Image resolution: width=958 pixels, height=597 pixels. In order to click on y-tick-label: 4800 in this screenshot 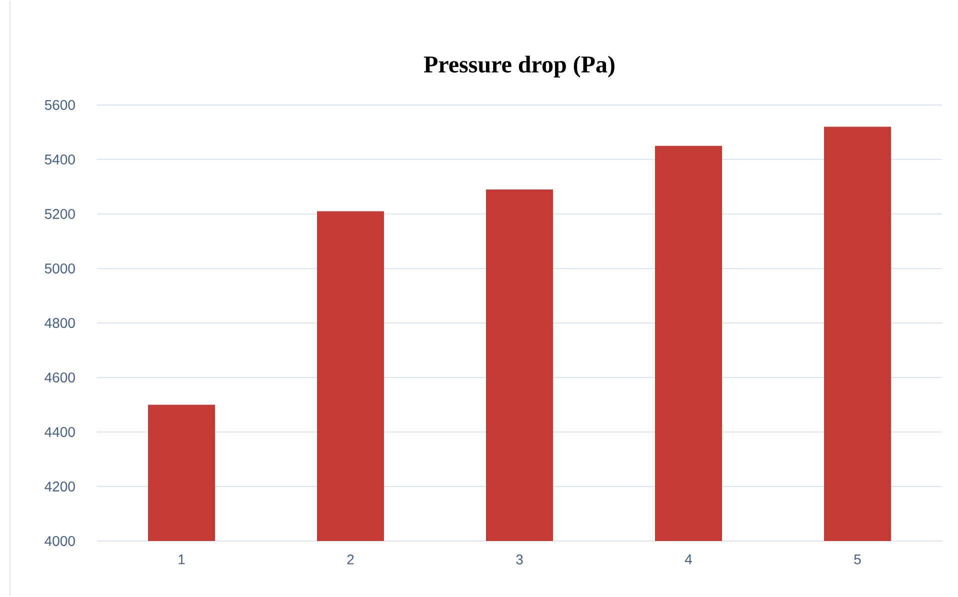, I will do `click(59, 323)`.